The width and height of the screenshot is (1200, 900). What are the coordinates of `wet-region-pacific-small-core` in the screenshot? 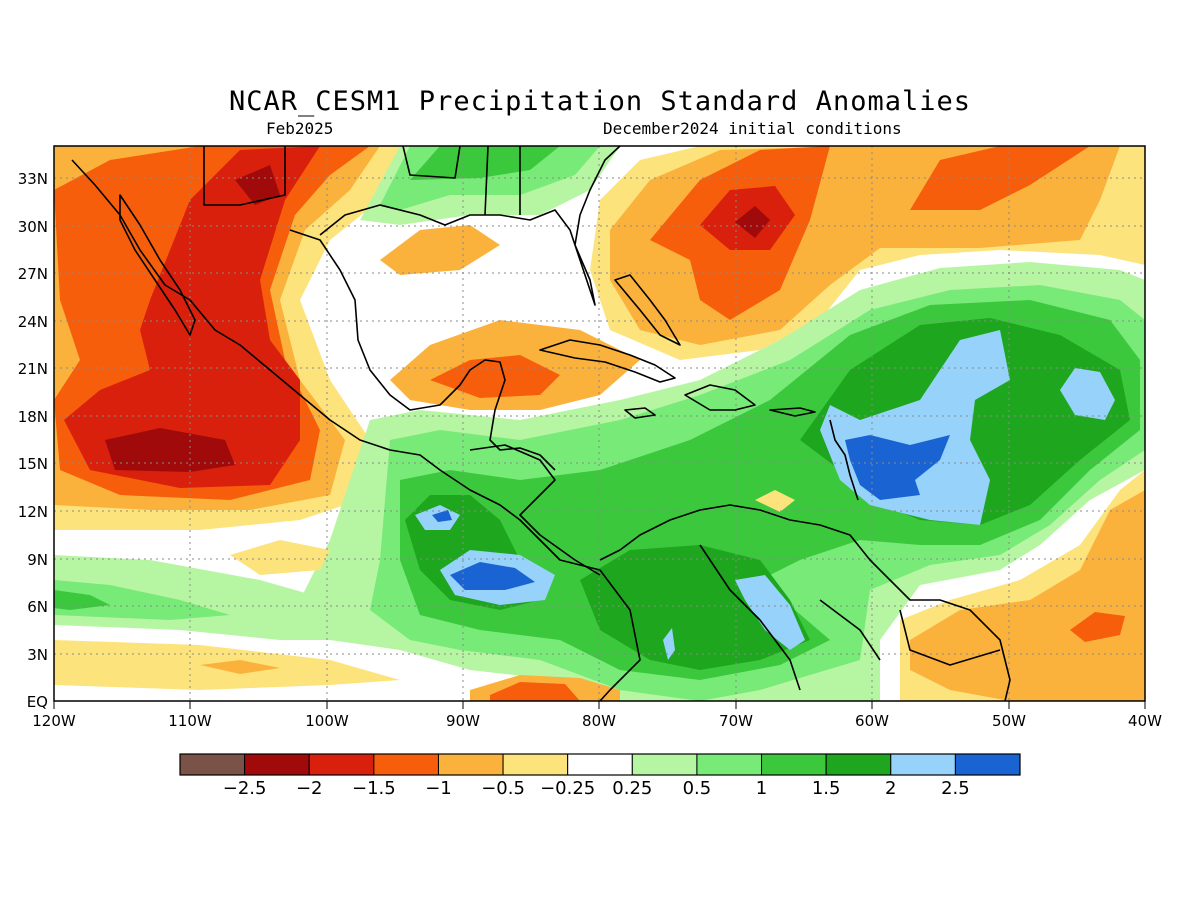 It's located at (442, 516).